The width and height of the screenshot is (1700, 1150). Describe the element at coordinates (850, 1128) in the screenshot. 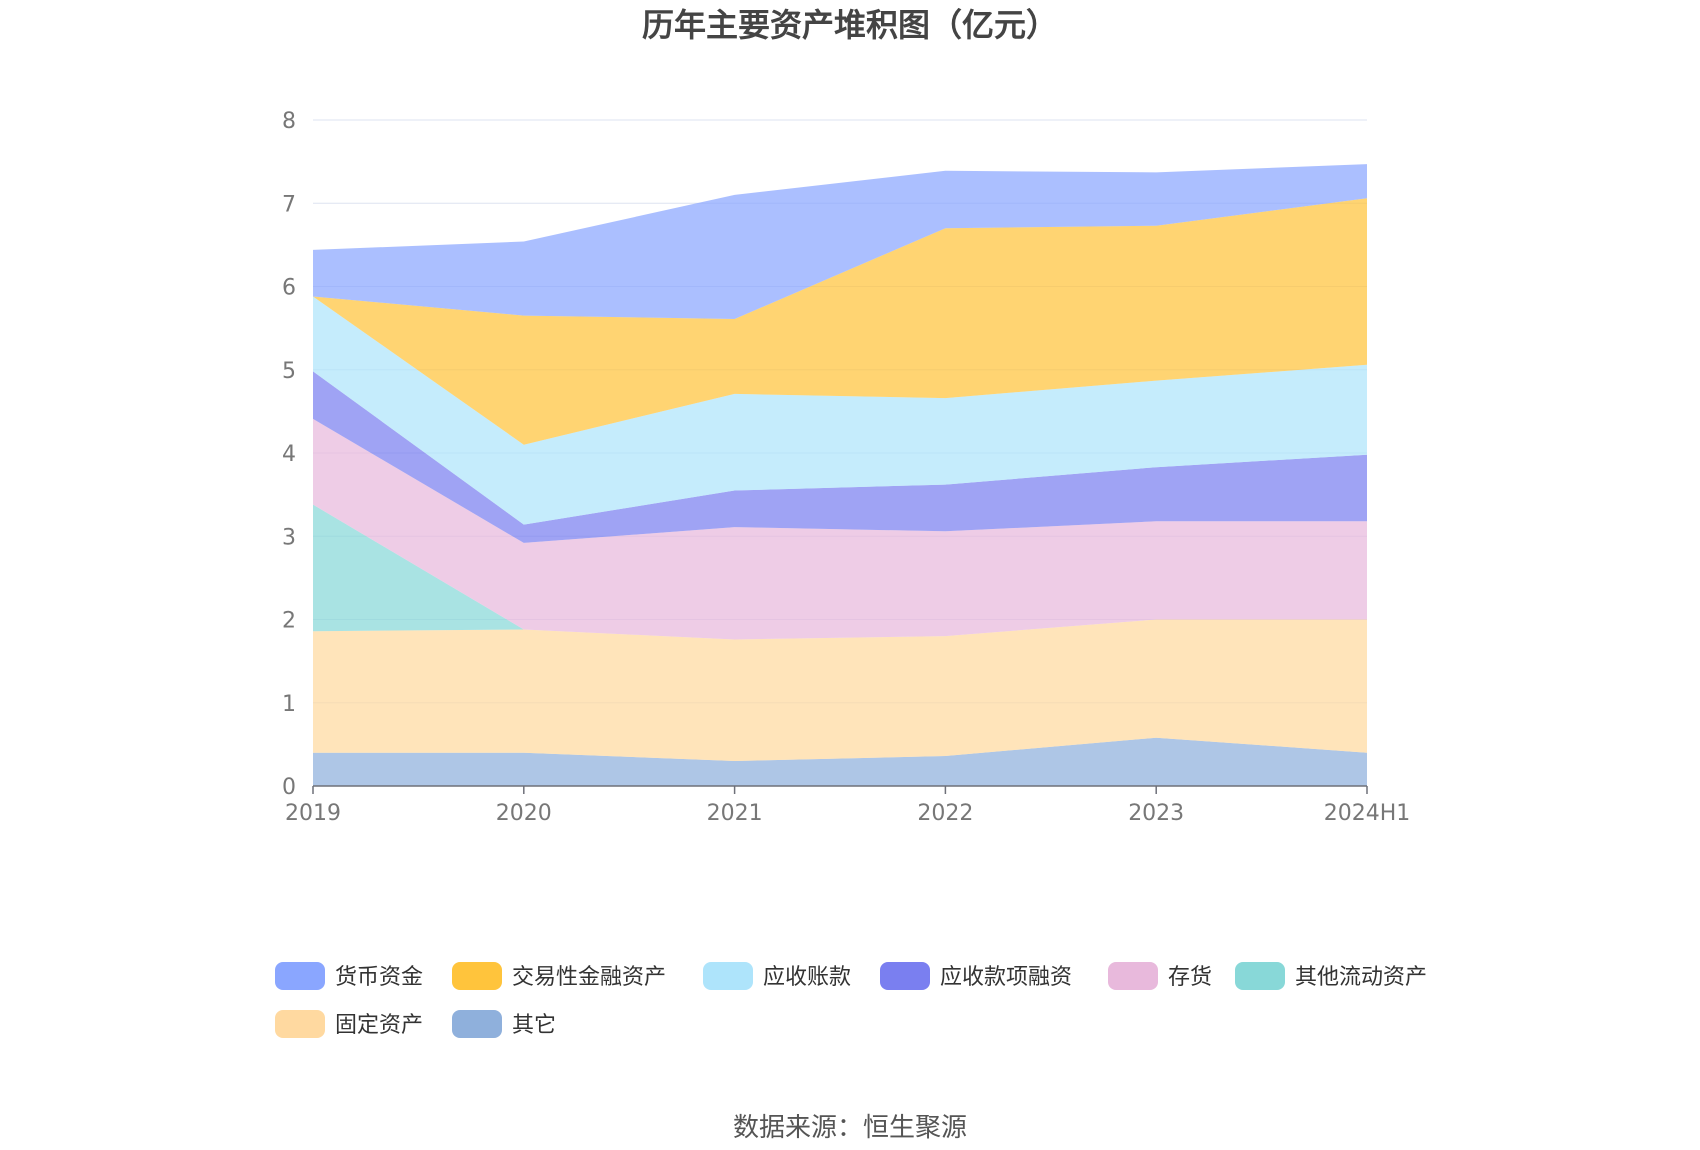

I see `data-source: 数据来源：恒生聚源` at that location.